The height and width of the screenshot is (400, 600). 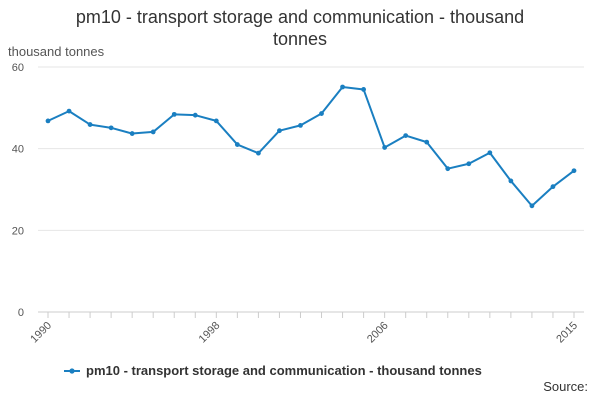 What do you see at coordinates (18, 150) in the screenshot?
I see `y-tick-label: 40` at bounding box center [18, 150].